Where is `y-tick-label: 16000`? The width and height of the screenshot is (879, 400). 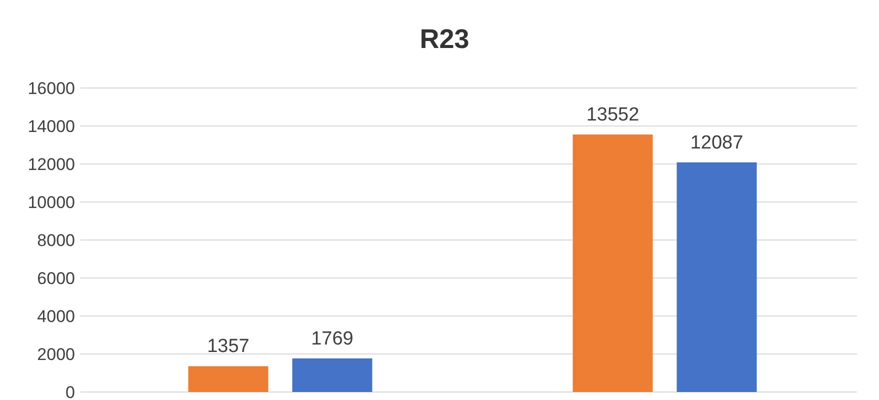 y-tick-label: 16000 is located at coordinates (51, 88).